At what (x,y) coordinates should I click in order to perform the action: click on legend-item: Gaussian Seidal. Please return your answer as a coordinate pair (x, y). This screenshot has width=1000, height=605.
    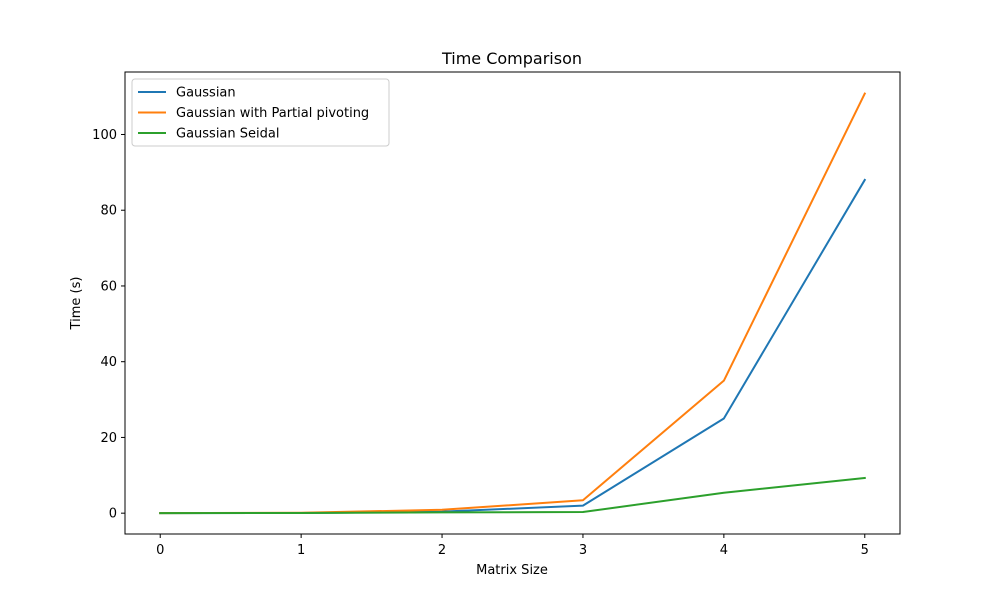
    Looking at the image, I should click on (208, 134).